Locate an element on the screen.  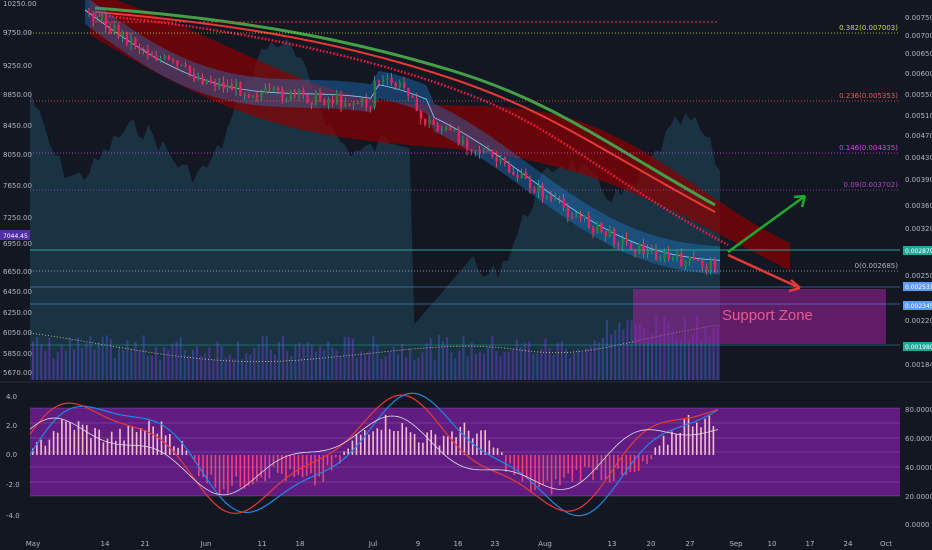
oscillator-right-tick: 20.0000 is located at coordinates (918, 497).